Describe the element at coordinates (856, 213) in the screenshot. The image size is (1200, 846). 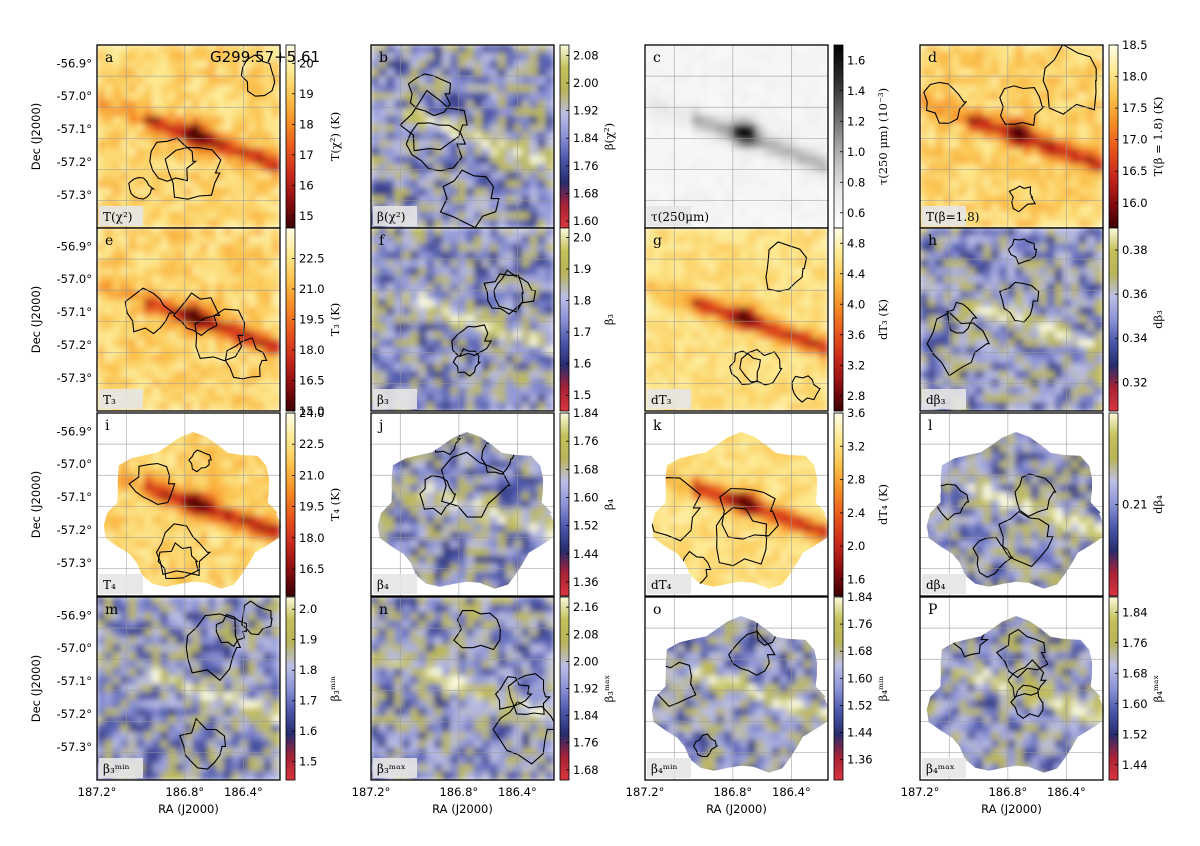
I see `colorbar-tick-label: 0.6` at that location.